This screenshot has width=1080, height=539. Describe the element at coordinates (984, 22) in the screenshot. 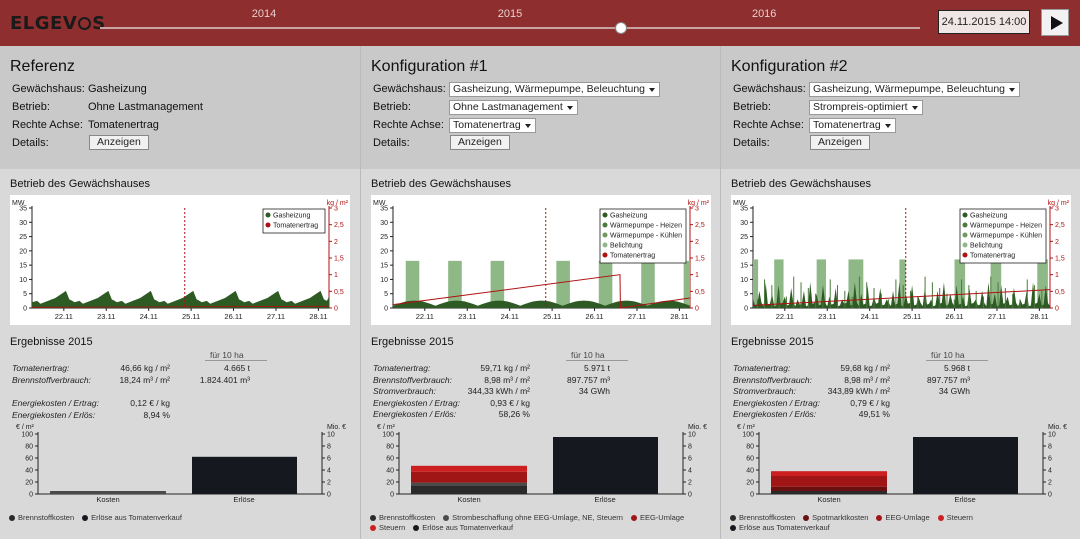

I see `current-date-display: 24.11.2015 14:00` at that location.